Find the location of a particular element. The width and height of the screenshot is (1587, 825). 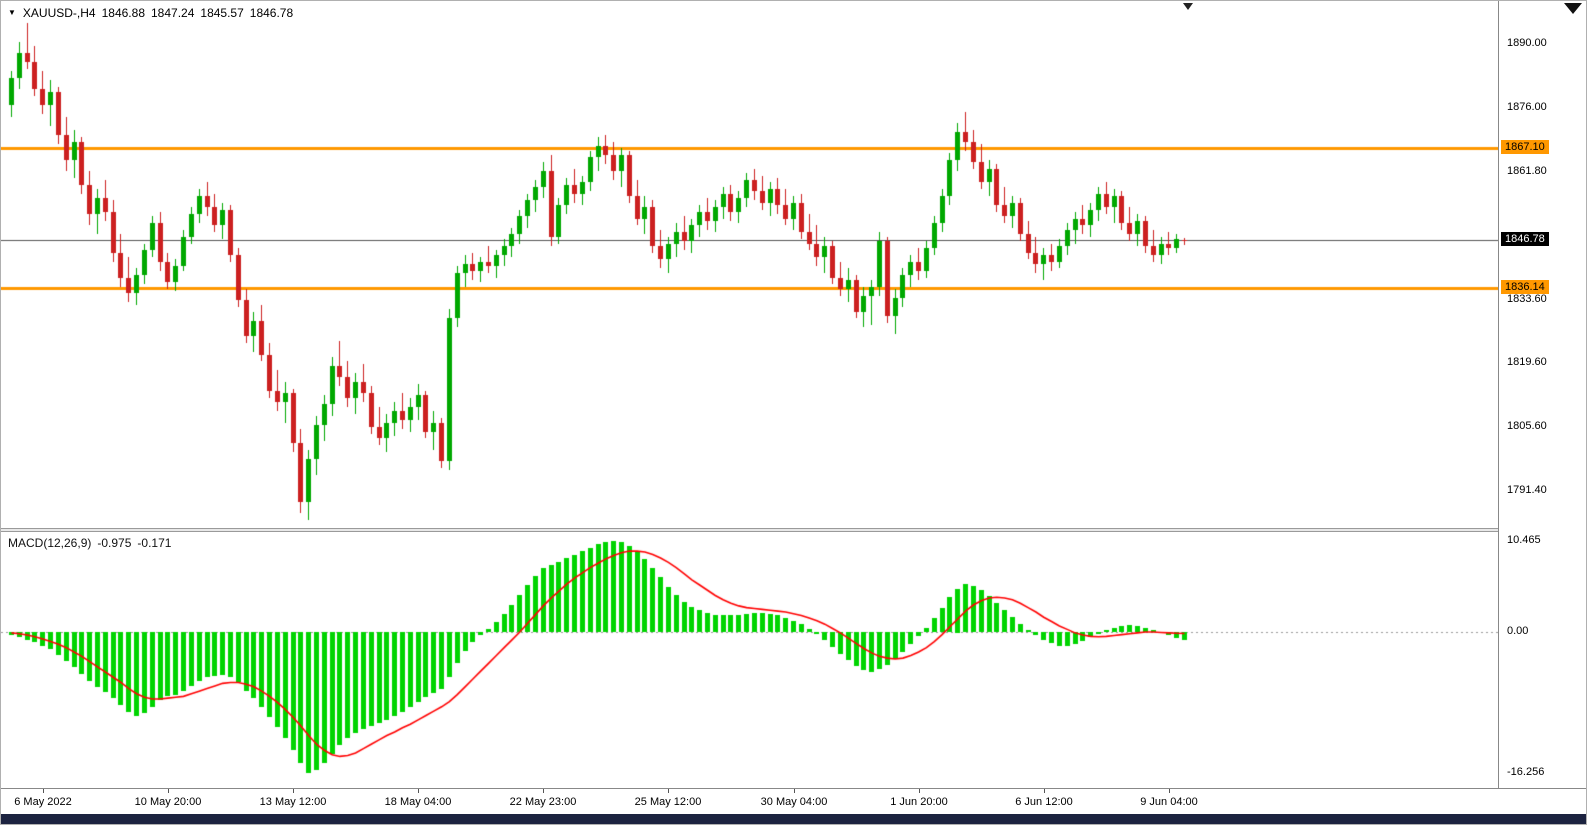

time-axis-label: 9 Jun 04:00 is located at coordinates (1169, 802).